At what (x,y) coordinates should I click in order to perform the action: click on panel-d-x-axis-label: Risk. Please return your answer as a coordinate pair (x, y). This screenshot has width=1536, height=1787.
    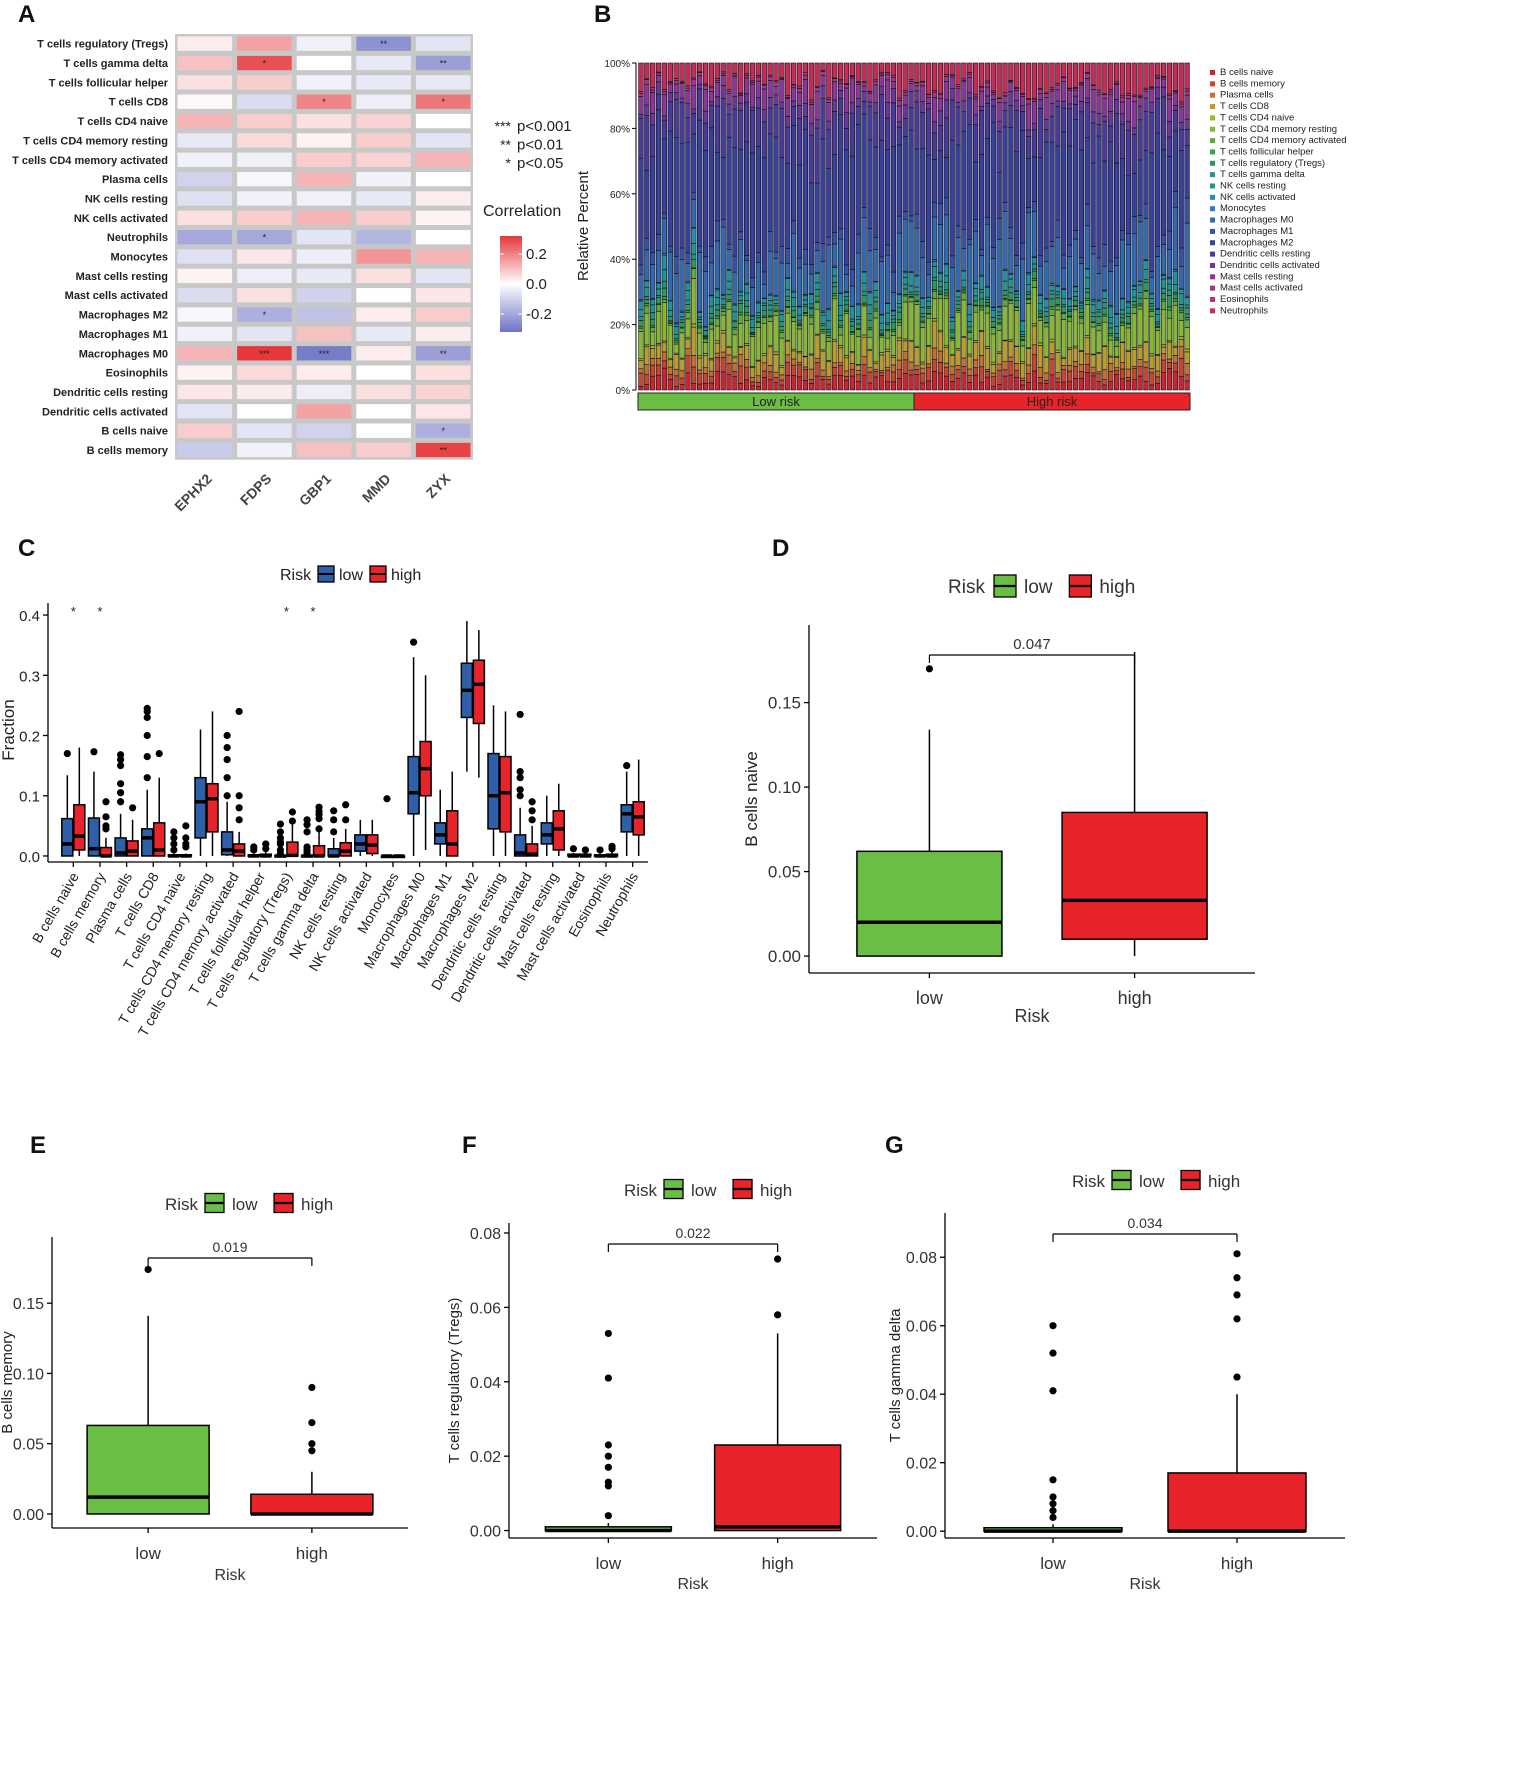
    Looking at the image, I should click on (1033, 1016).